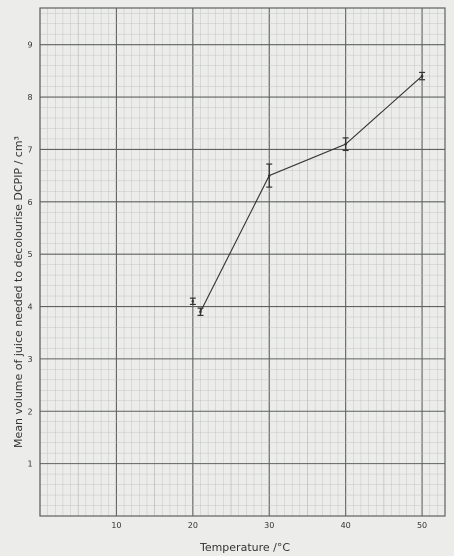  What do you see at coordinates (29, 45) in the screenshot?
I see `y-tick-label: 9` at bounding box center [29, 45].